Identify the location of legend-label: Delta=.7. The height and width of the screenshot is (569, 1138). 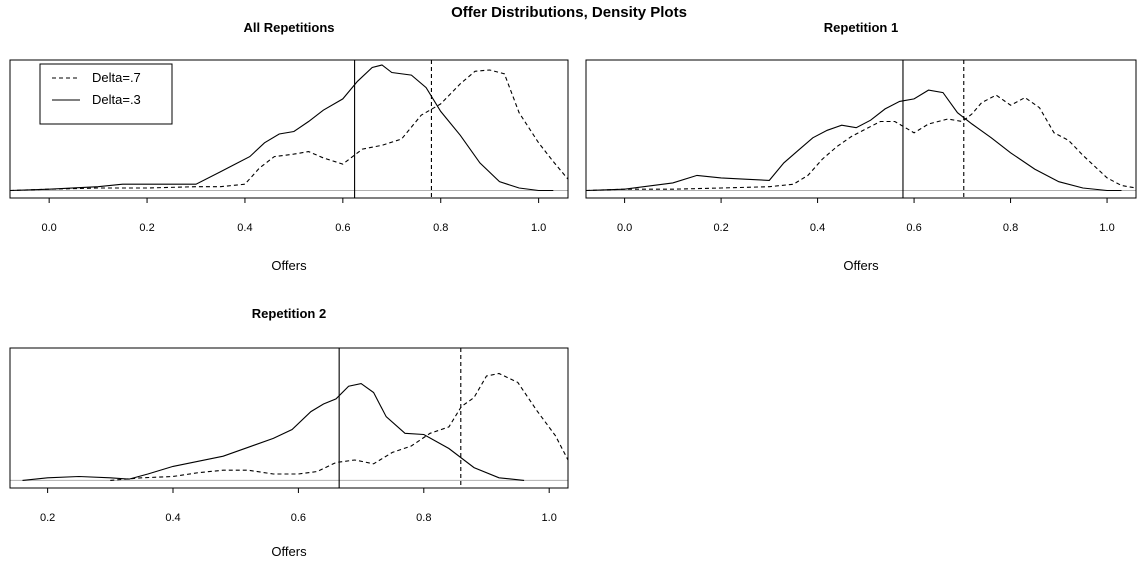
(116, 77).